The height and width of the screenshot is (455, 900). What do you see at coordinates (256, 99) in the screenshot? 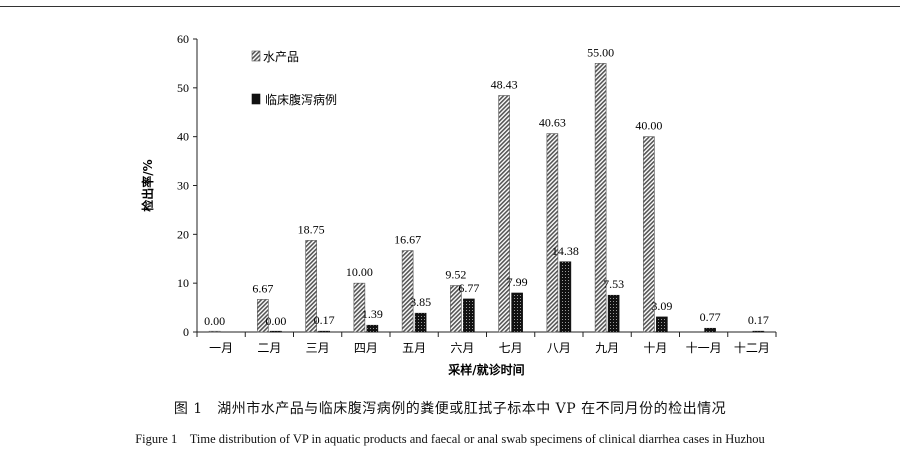
I see `legend-swatch-clinical` at bounding box center [256, 99].